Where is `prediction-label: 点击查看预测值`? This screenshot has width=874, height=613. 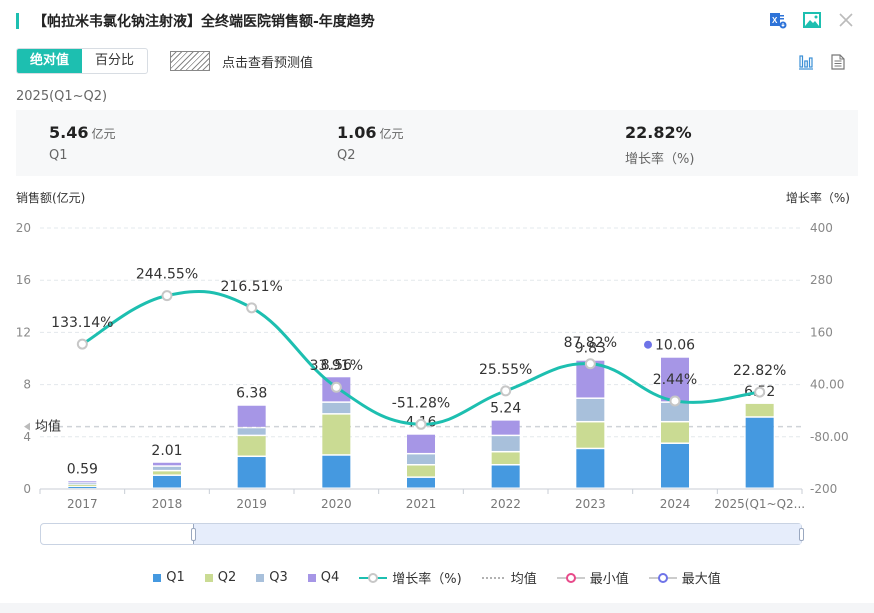 prediction-label: 点击查看预测值 is located at coordinates (268, 63).